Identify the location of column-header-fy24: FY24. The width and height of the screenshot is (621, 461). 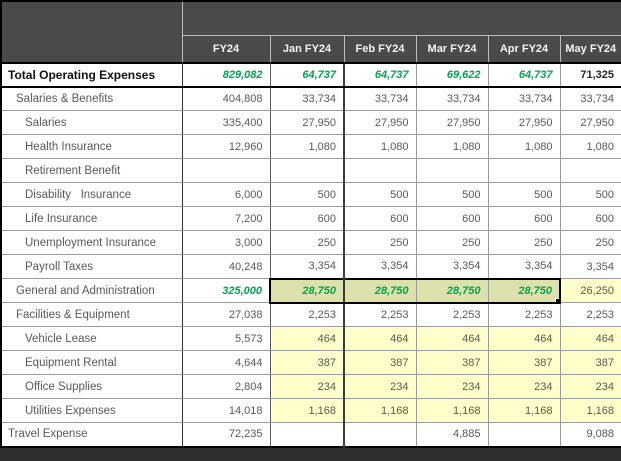
(225, 49).